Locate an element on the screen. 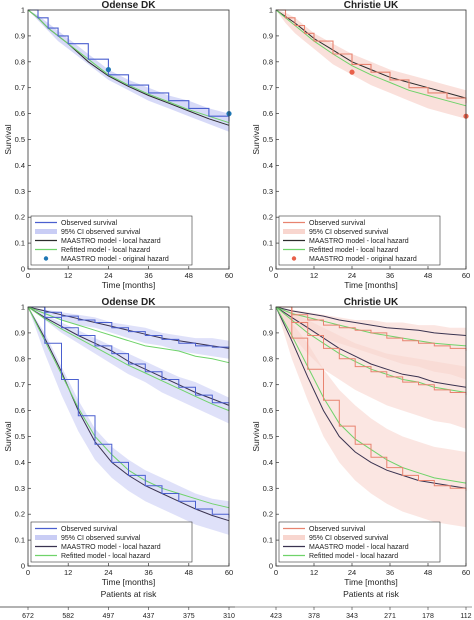 This screenshot has height=620, width=474. risk-count: 112 is located at coordinates (465, 616).